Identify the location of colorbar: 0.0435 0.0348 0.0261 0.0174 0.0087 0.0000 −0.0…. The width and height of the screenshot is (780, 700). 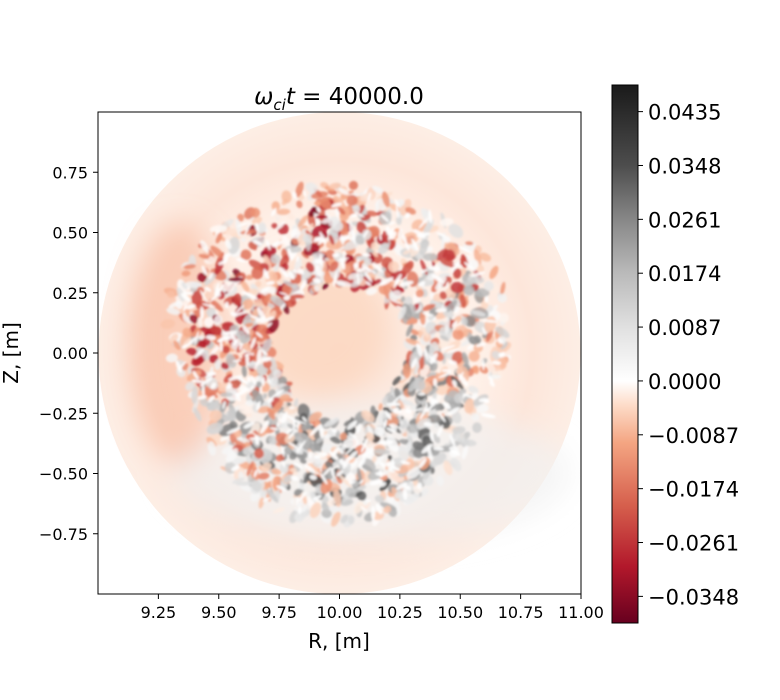
(675, 354).